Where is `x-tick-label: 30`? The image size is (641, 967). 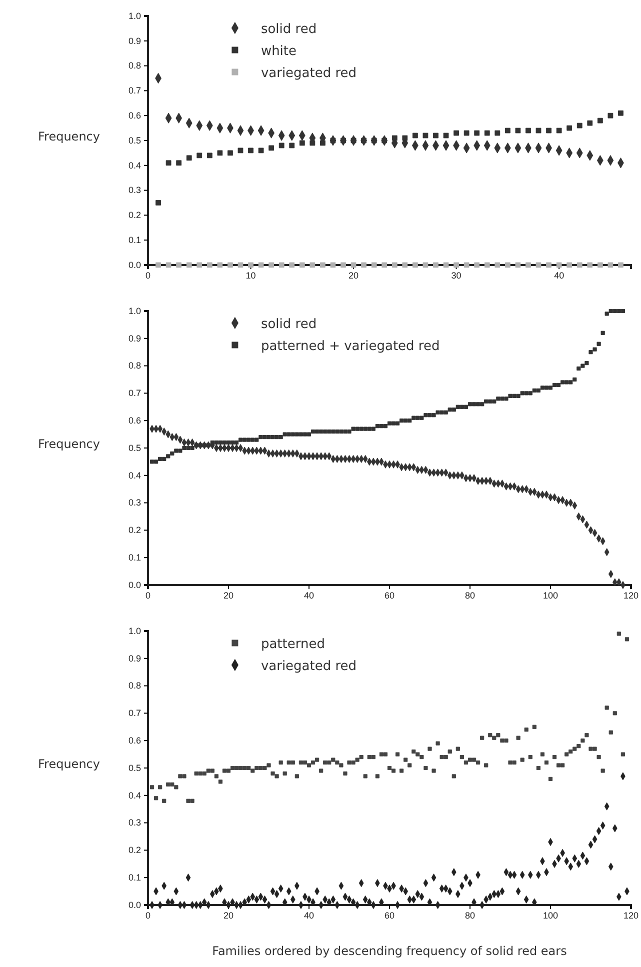 x-tick-label: 30 is located at coordinates (456, 275).